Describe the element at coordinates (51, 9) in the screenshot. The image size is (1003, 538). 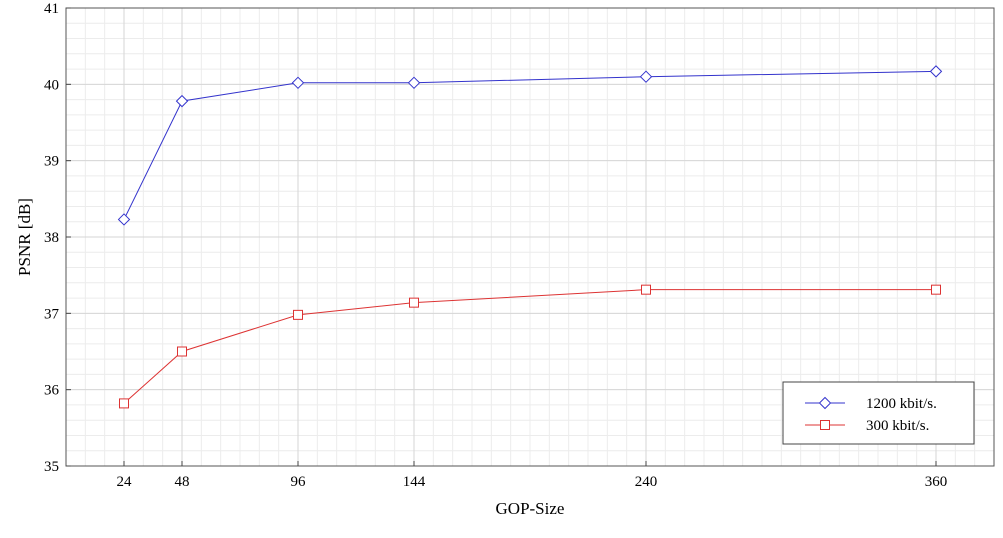
I see `y-tick-label: 41` at that location.